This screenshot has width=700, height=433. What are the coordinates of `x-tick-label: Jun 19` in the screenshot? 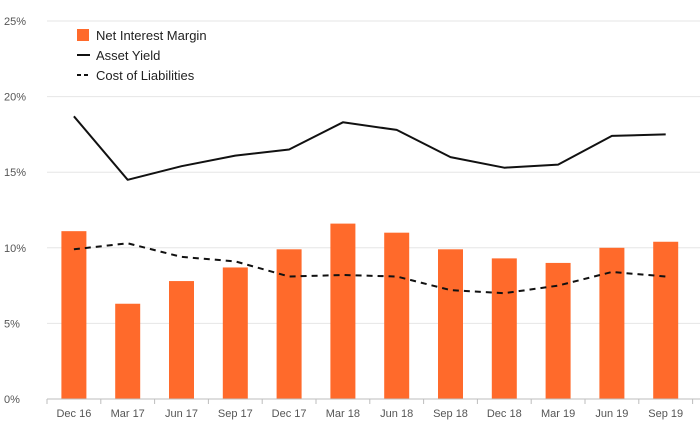 It's located at (611, 414).